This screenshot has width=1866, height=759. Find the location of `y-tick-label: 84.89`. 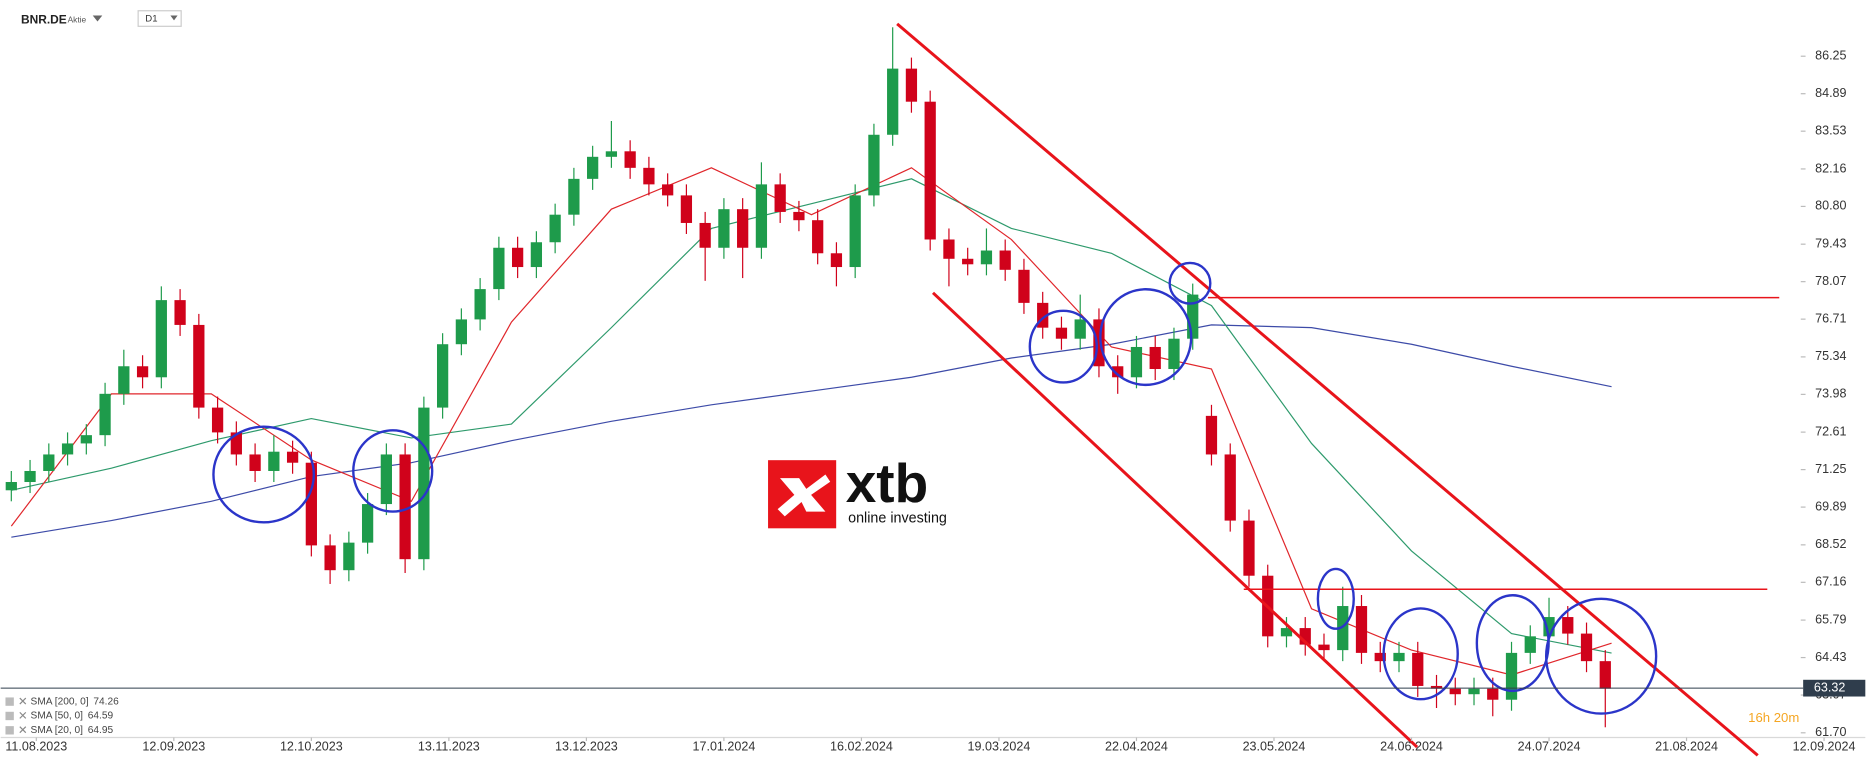

y-tick-label: 84.89 is located at coordinates (1830, 93).